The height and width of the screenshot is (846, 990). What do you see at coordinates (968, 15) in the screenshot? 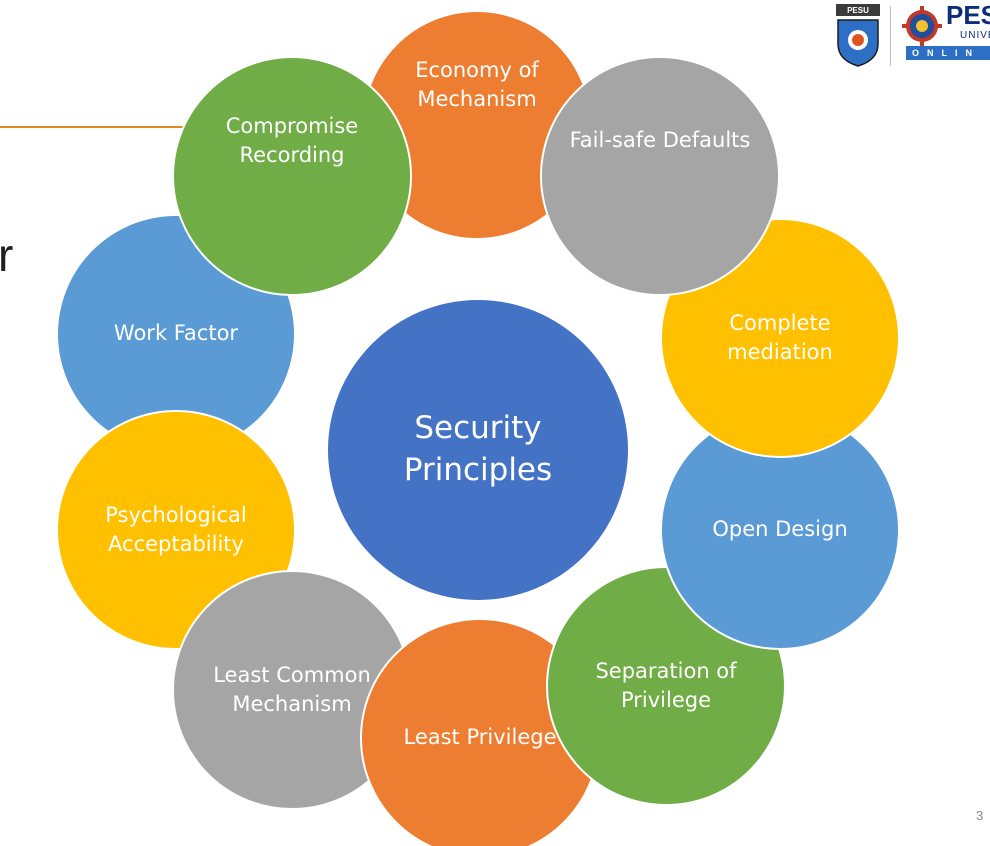
I see `logo-wordmark: PES` at bounding box center [968, 15].